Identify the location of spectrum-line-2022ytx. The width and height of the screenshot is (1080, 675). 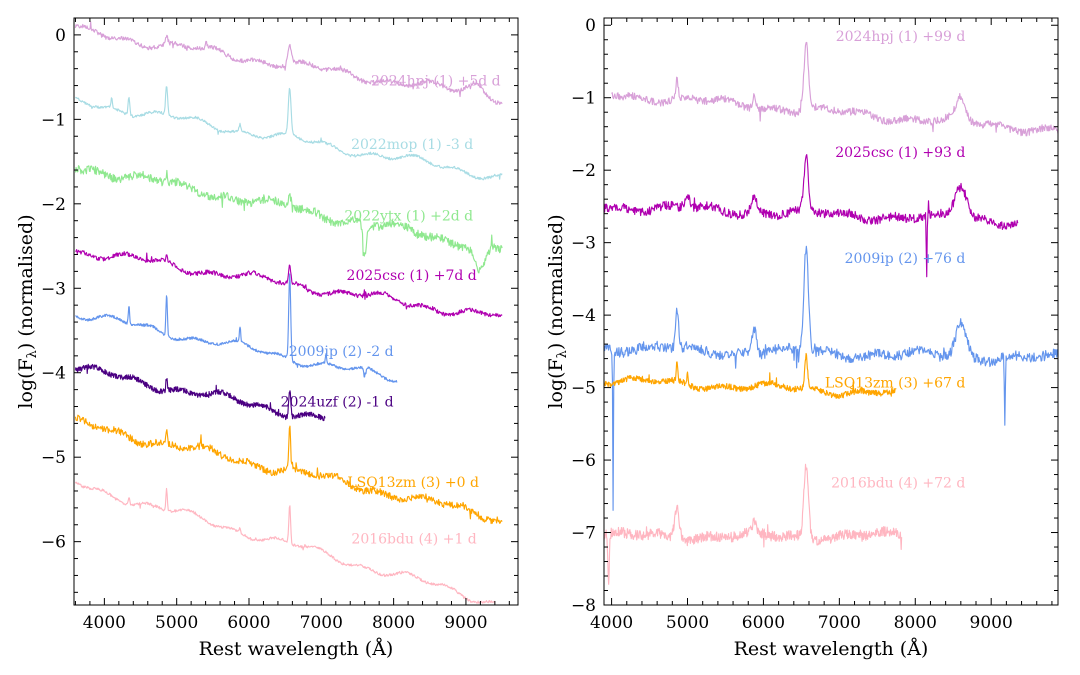
(288, 219).